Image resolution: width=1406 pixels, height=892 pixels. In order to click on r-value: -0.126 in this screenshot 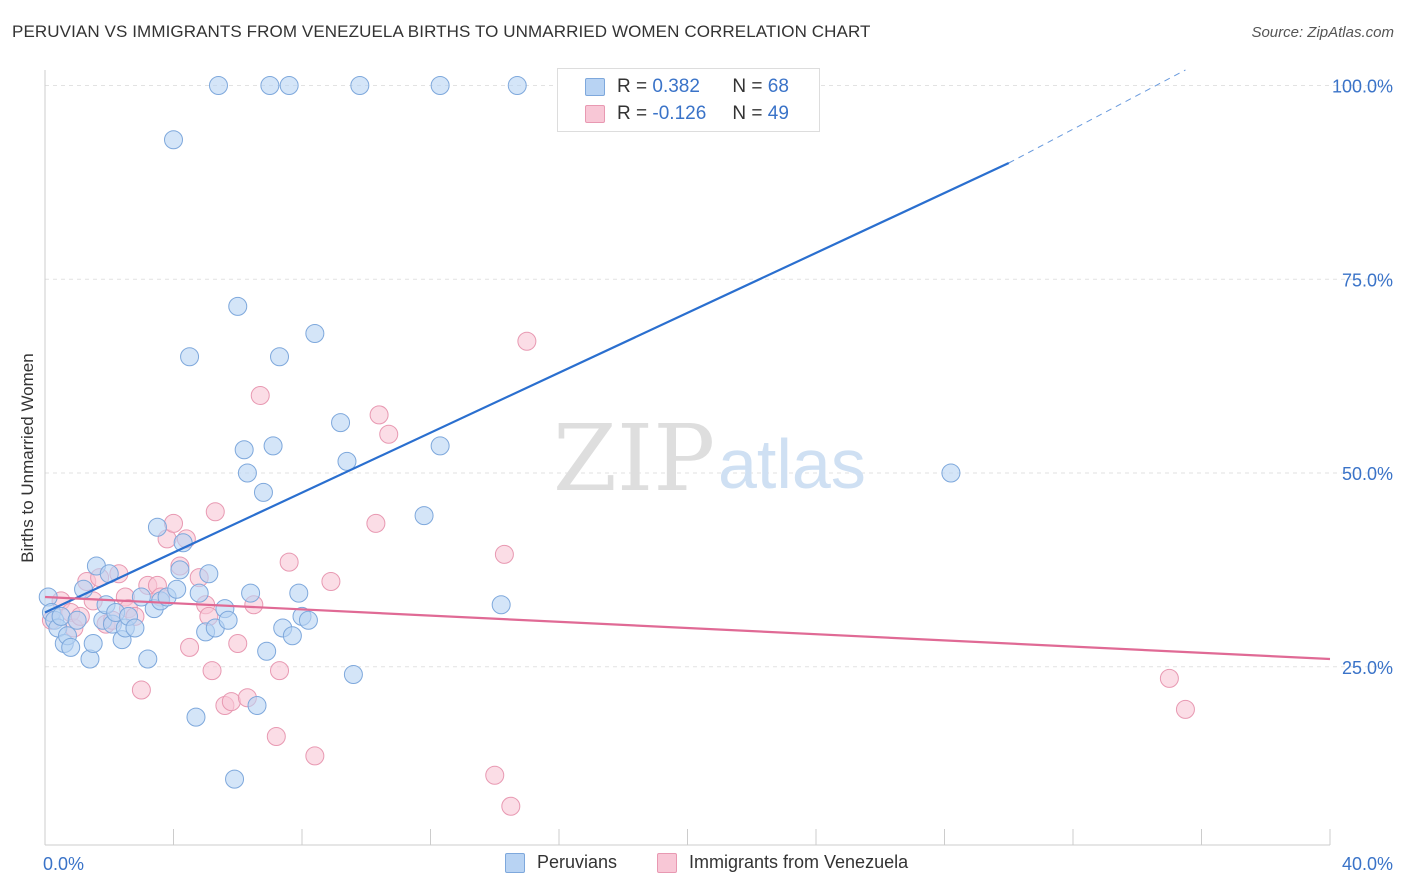, I will do `click(679, 113)`.